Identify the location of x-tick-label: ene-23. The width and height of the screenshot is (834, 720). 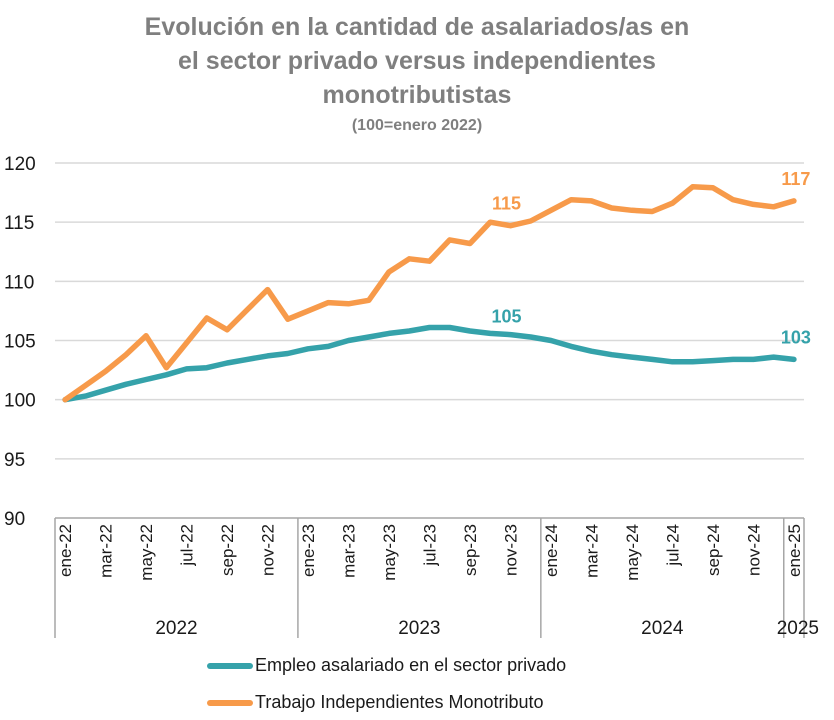
(308, 550).